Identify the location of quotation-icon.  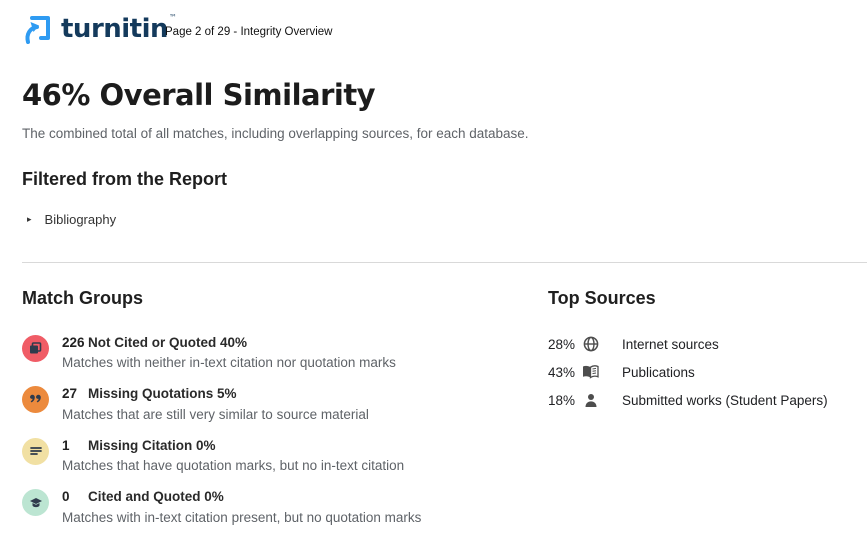
(35, 400).